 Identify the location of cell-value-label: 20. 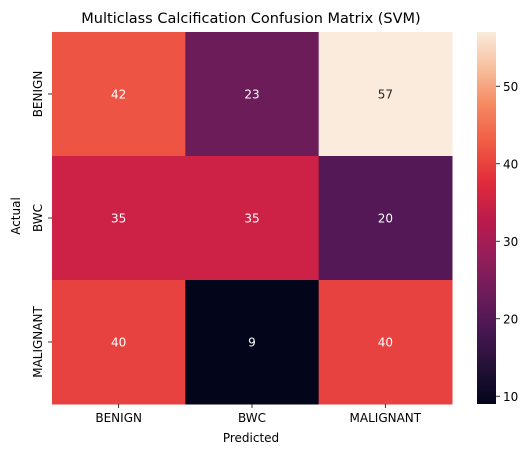
(385, 219).